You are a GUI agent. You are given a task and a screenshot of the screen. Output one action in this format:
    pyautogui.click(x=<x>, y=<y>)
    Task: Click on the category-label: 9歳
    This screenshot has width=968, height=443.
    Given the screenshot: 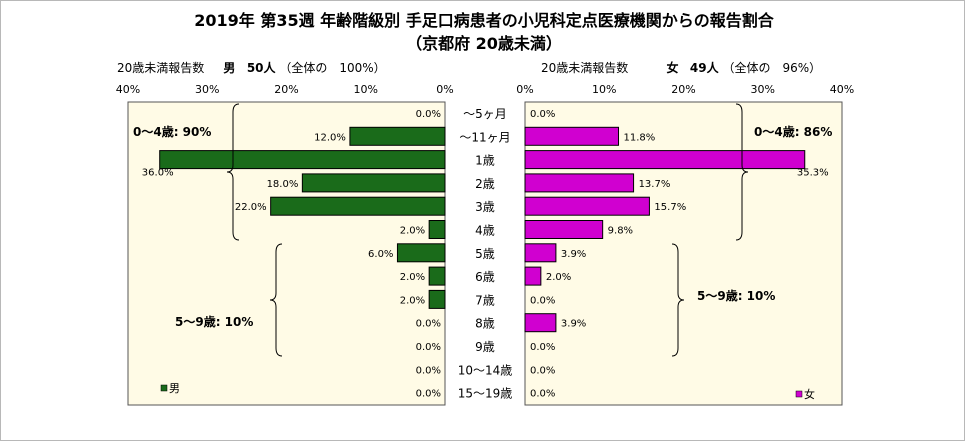 What is the action you would take?
    pyautogui.click(x=485, y=347)
    